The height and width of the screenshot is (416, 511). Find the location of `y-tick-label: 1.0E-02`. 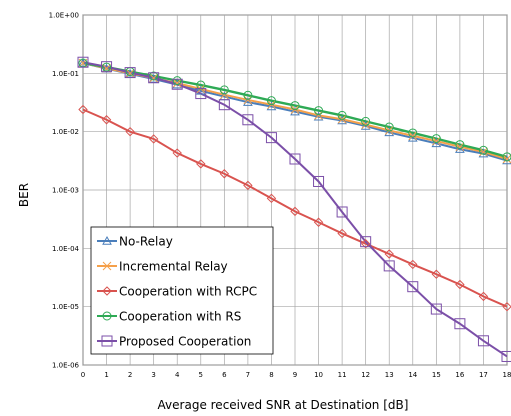

y-tick-label: 1.0E-02 is located at coordinates (65, 132).